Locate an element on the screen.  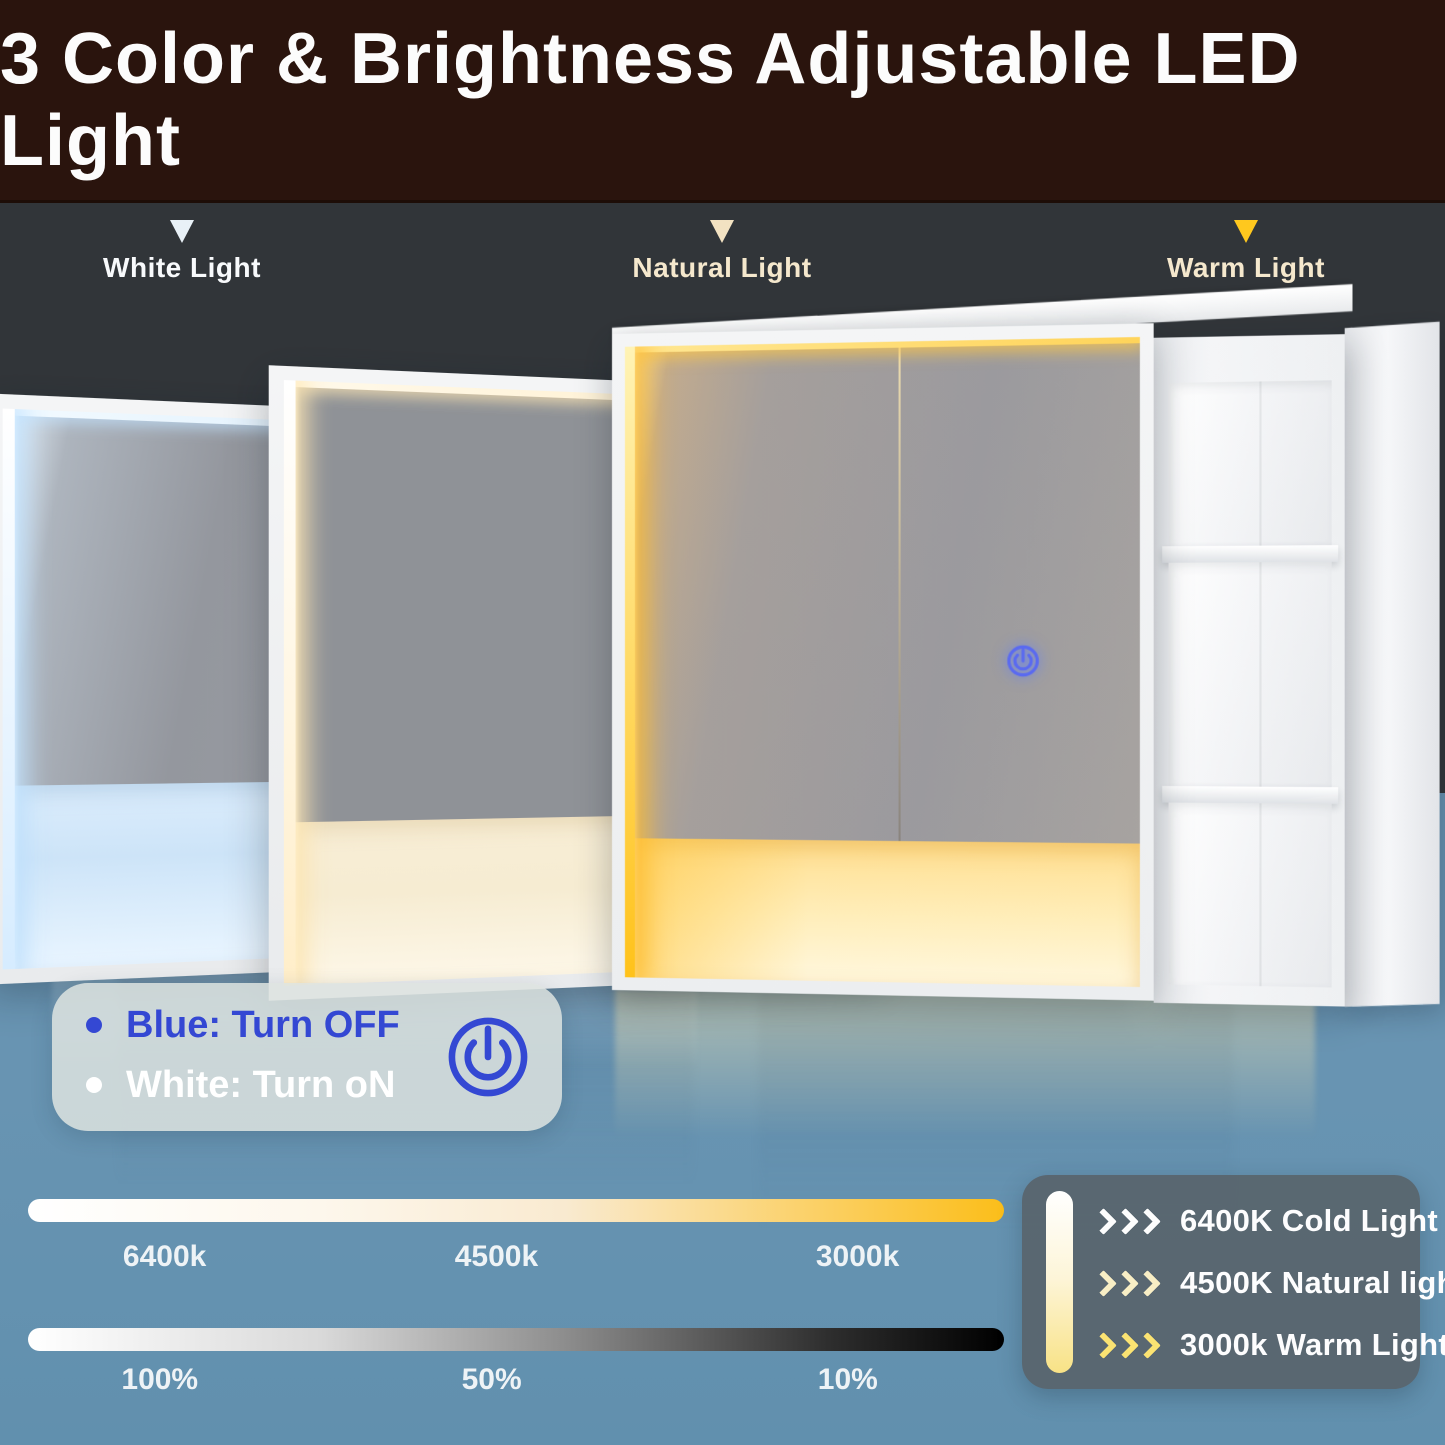
temp-label-3000k: 3000k is located at coordinates (857, 1256).